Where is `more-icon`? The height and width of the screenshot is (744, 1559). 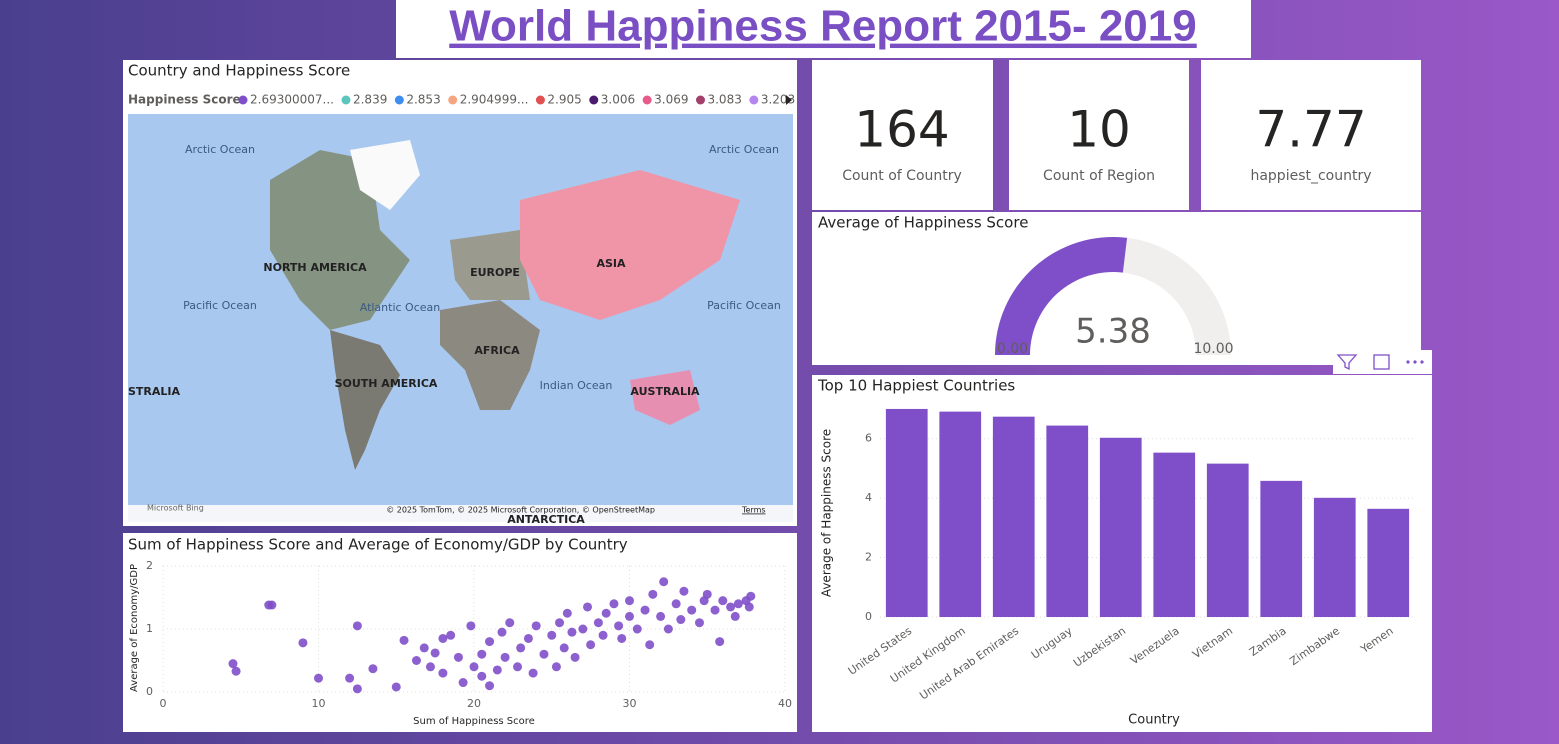
more-icon is located at coordinates (1415, 362).